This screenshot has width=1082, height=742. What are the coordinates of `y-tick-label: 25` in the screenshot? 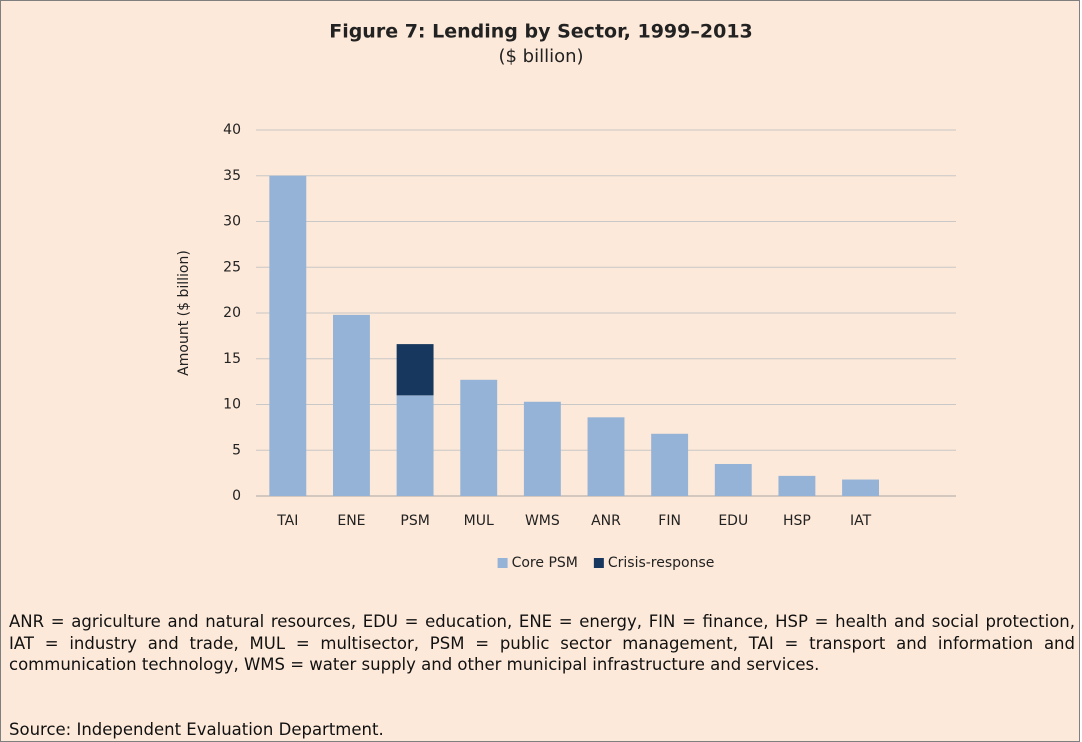 It's located at (232, 267).